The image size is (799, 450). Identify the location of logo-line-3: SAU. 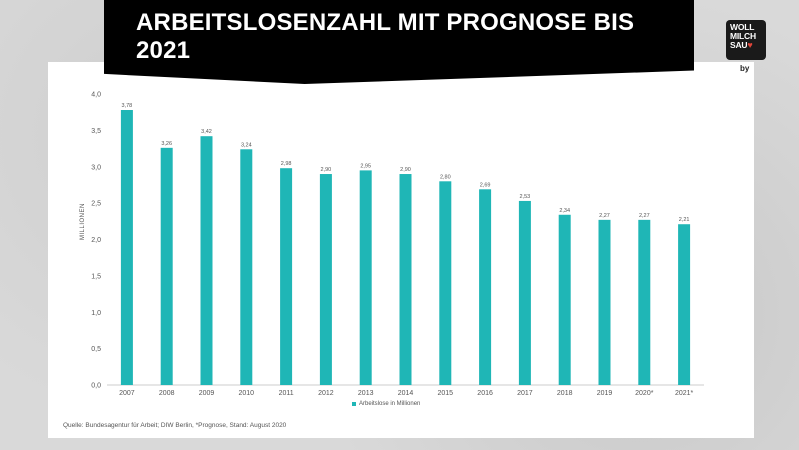
(739, 45).